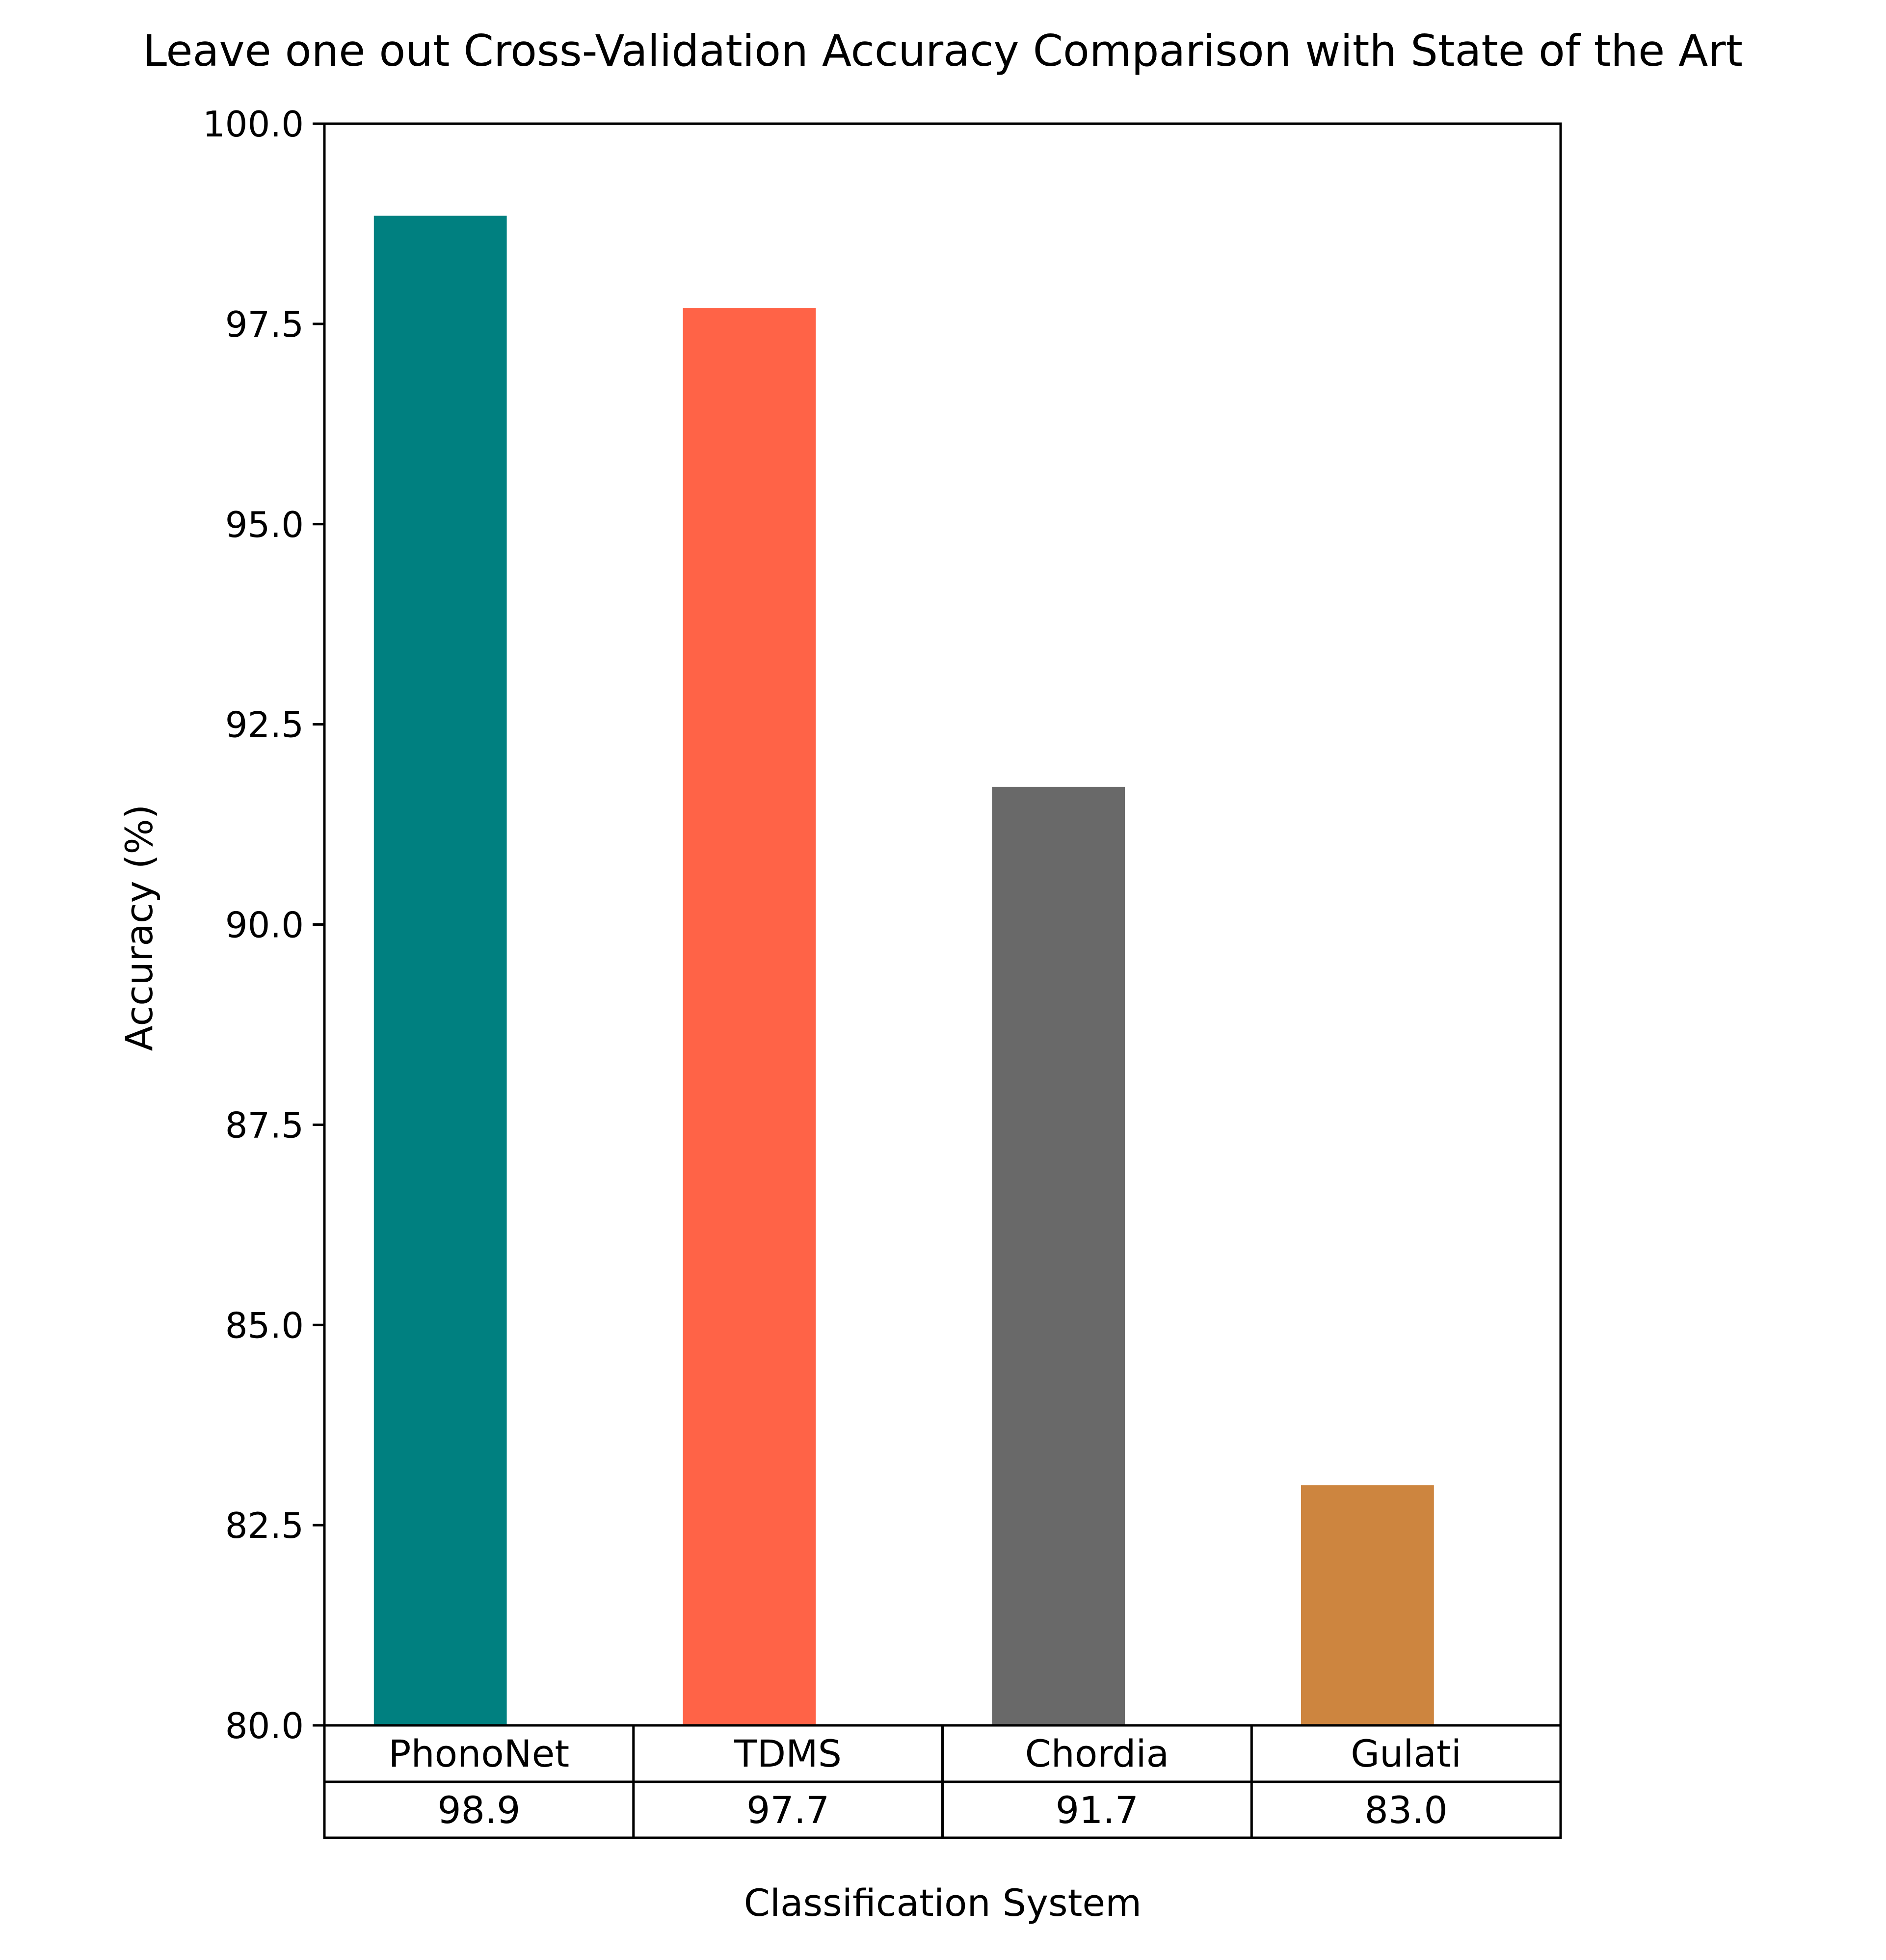 The width and height of the screenshot is (1886, 1960). What do you see at coordinates (478, 1810) in the screenshot?
I see `table-value-phononet: 98.9` at bounding box center [478, 1810].